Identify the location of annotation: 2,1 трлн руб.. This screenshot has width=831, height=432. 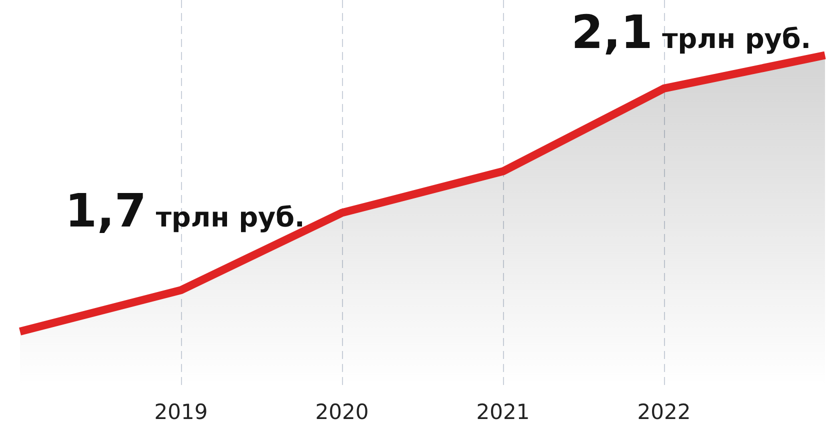
(691, 32).